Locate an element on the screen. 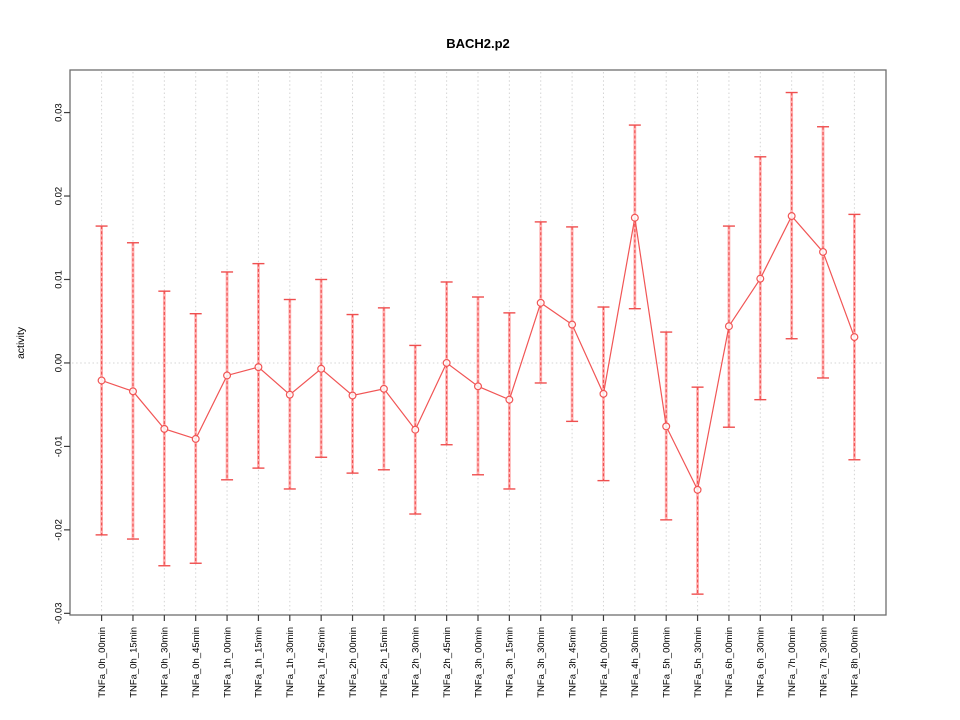 The image size is (960, 720). x-tick-label: TNFa_6h_00min is located at coordinates (729, 662).